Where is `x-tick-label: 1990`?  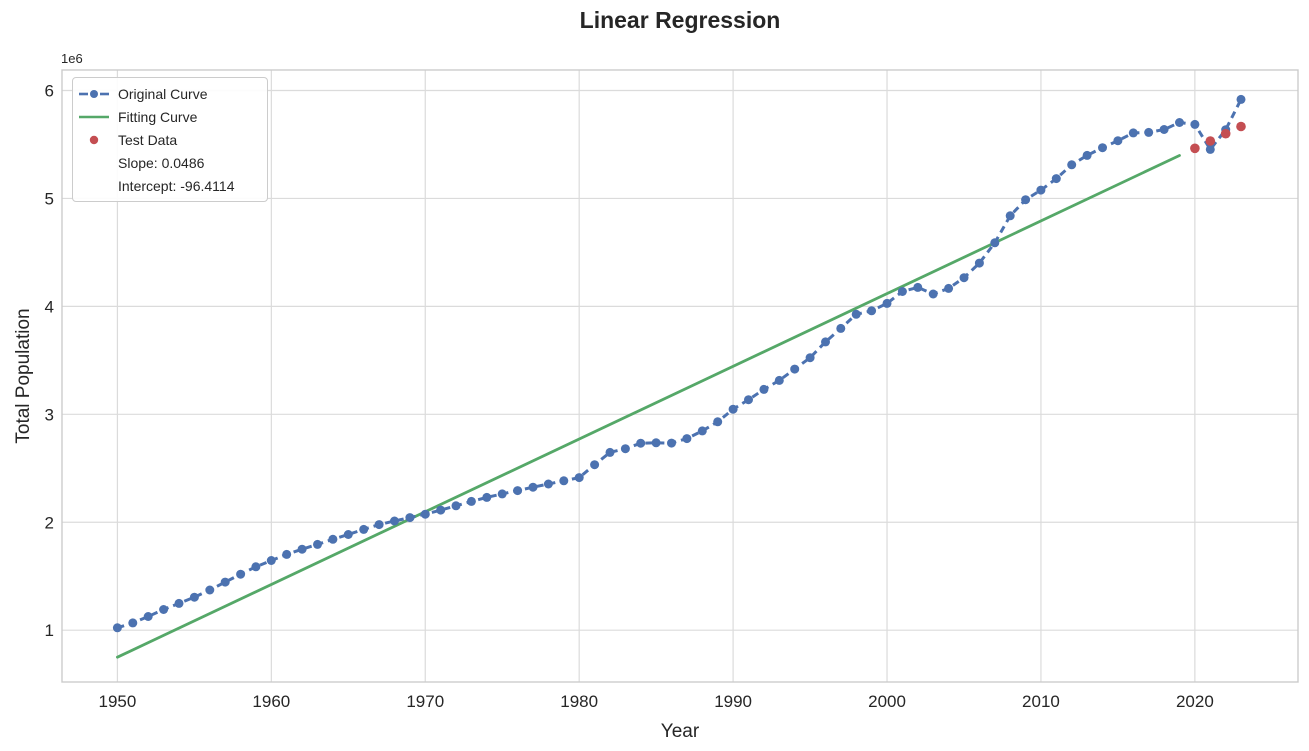
x-tick-label: 1990 is located at coordinates (733, 701).